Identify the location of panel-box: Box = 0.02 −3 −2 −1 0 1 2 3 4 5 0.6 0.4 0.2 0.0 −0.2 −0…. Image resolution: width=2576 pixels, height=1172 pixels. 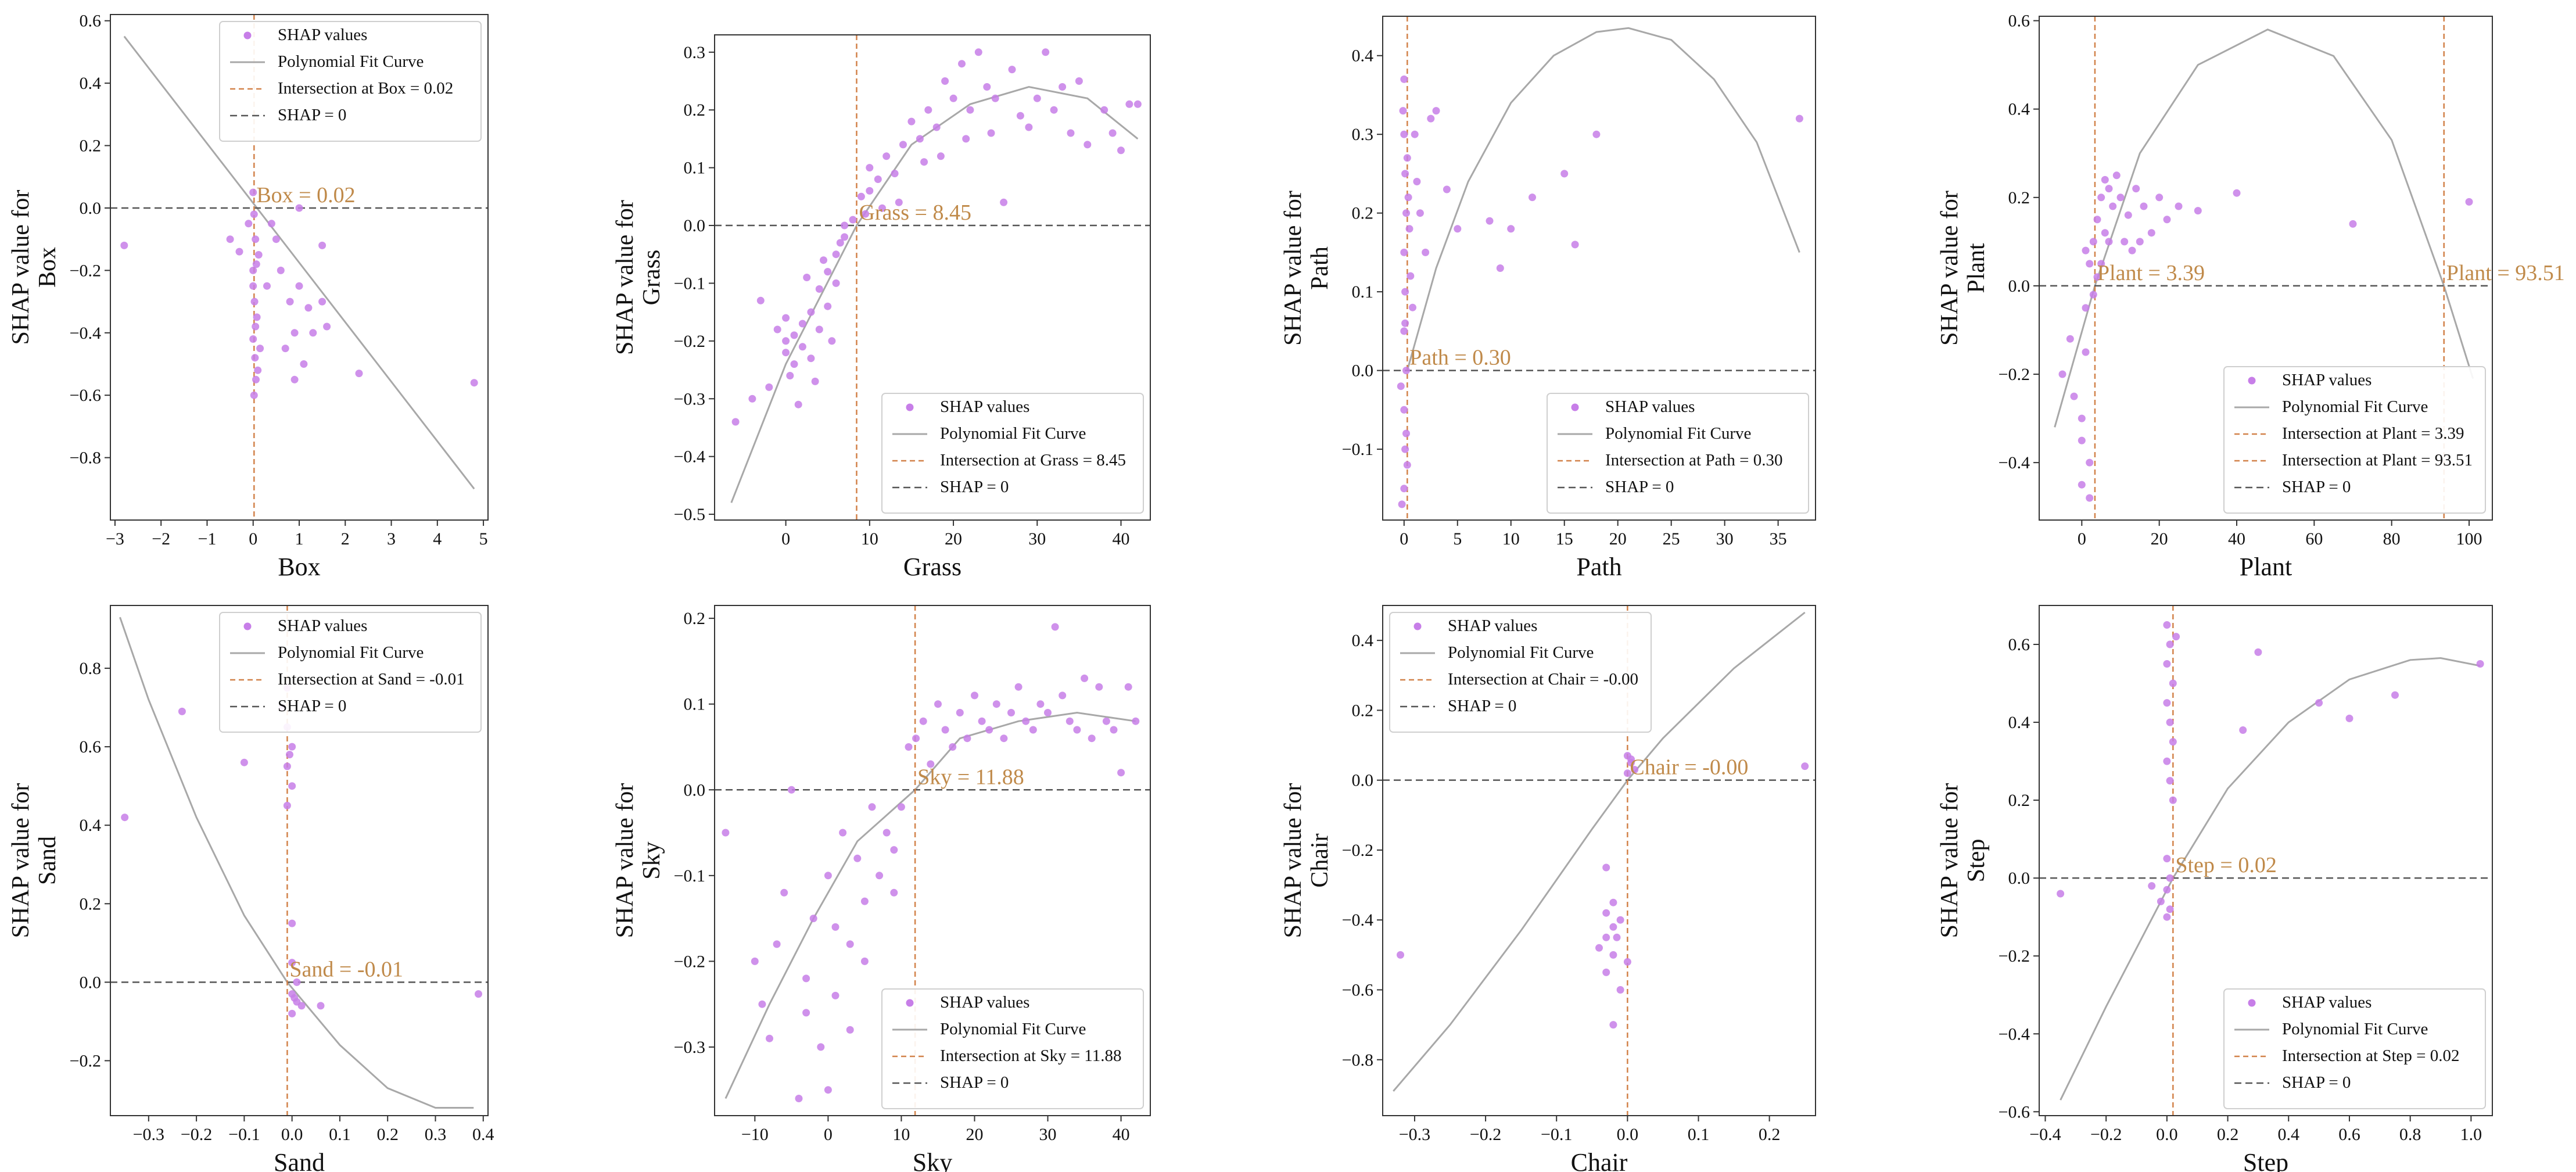
(248, 296).